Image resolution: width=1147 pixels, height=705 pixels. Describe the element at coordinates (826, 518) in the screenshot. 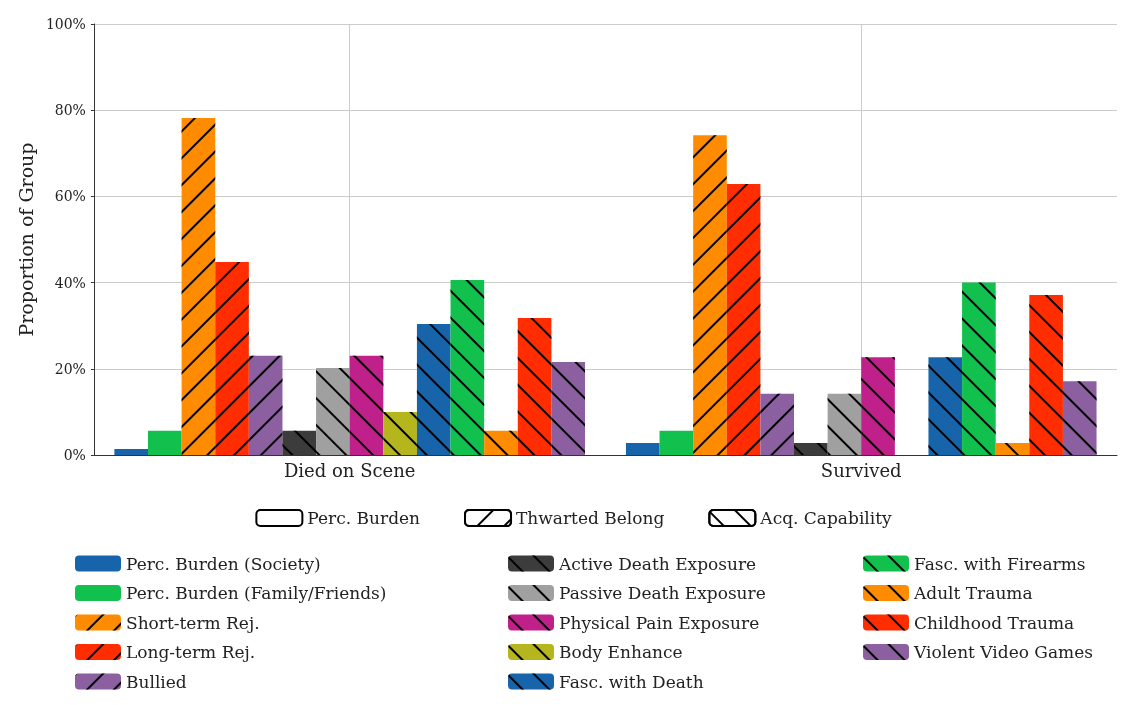

I see `legend-label: Acq. Capability` at that location.